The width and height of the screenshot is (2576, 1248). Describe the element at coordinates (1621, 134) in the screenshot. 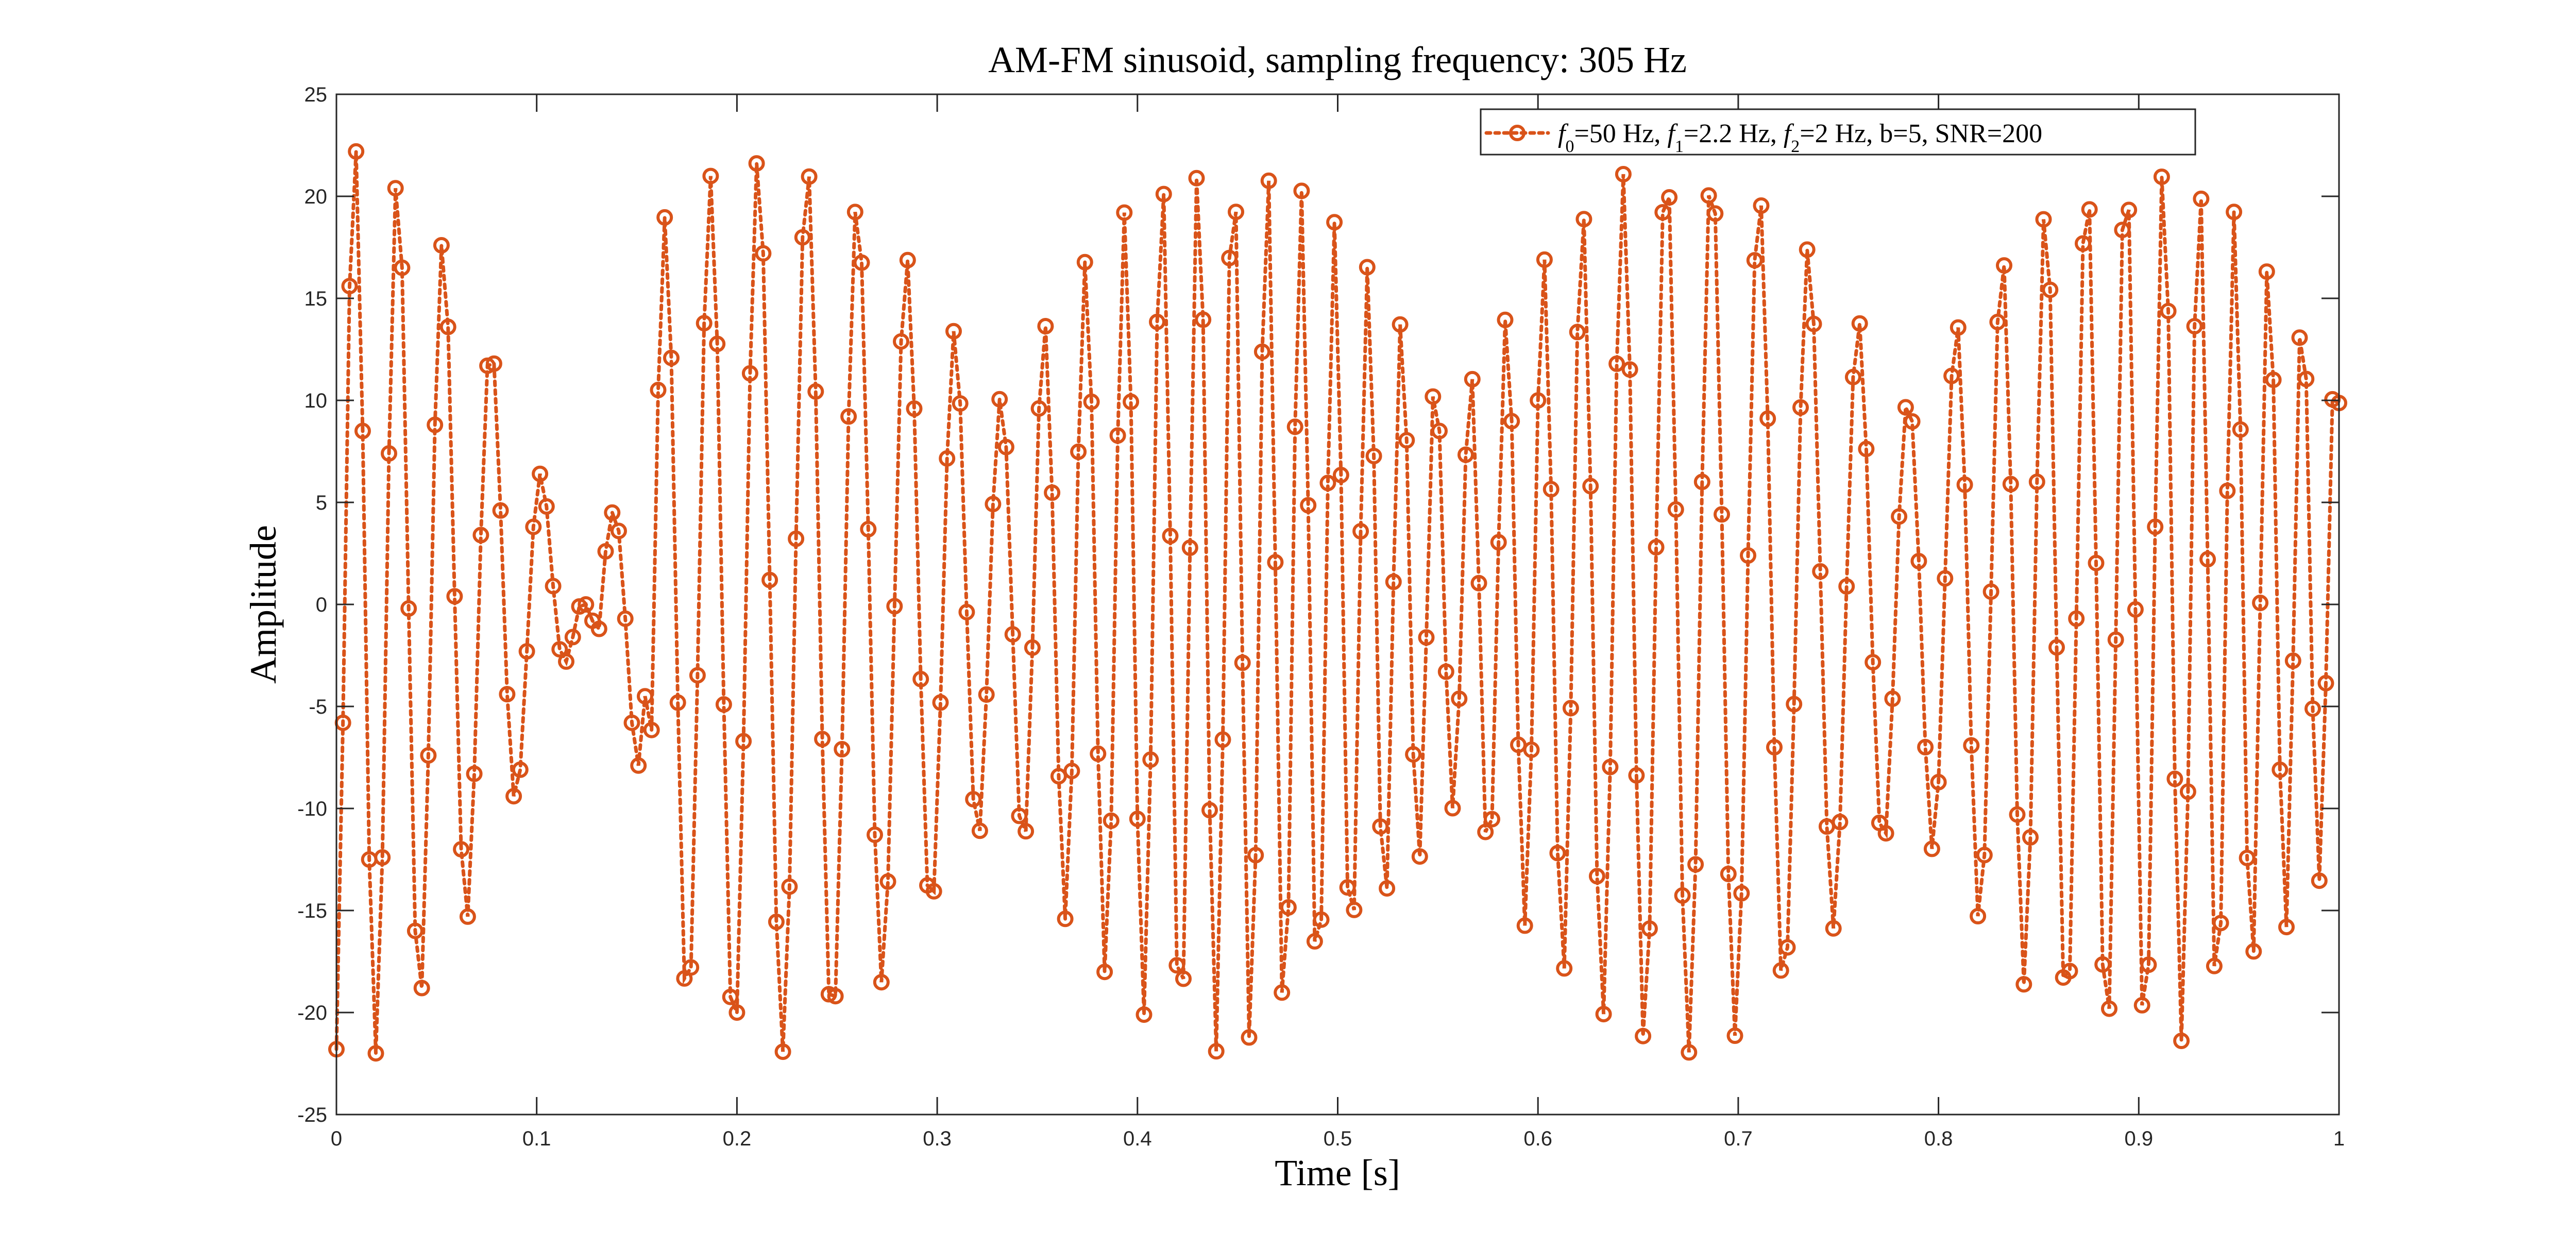

I see `legend-f0-value: =50 Hz,` at that location.